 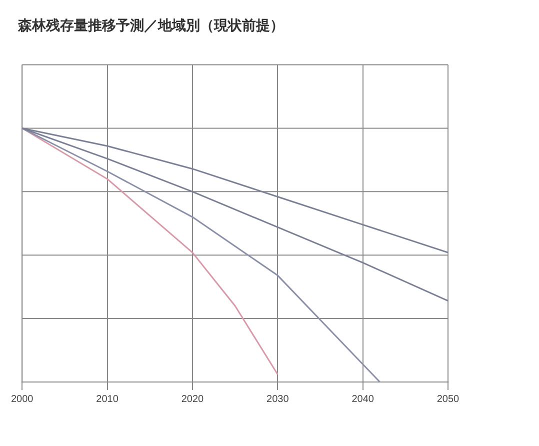 I want to click on x-tick-label: 2040, so click(x=363, y=399).